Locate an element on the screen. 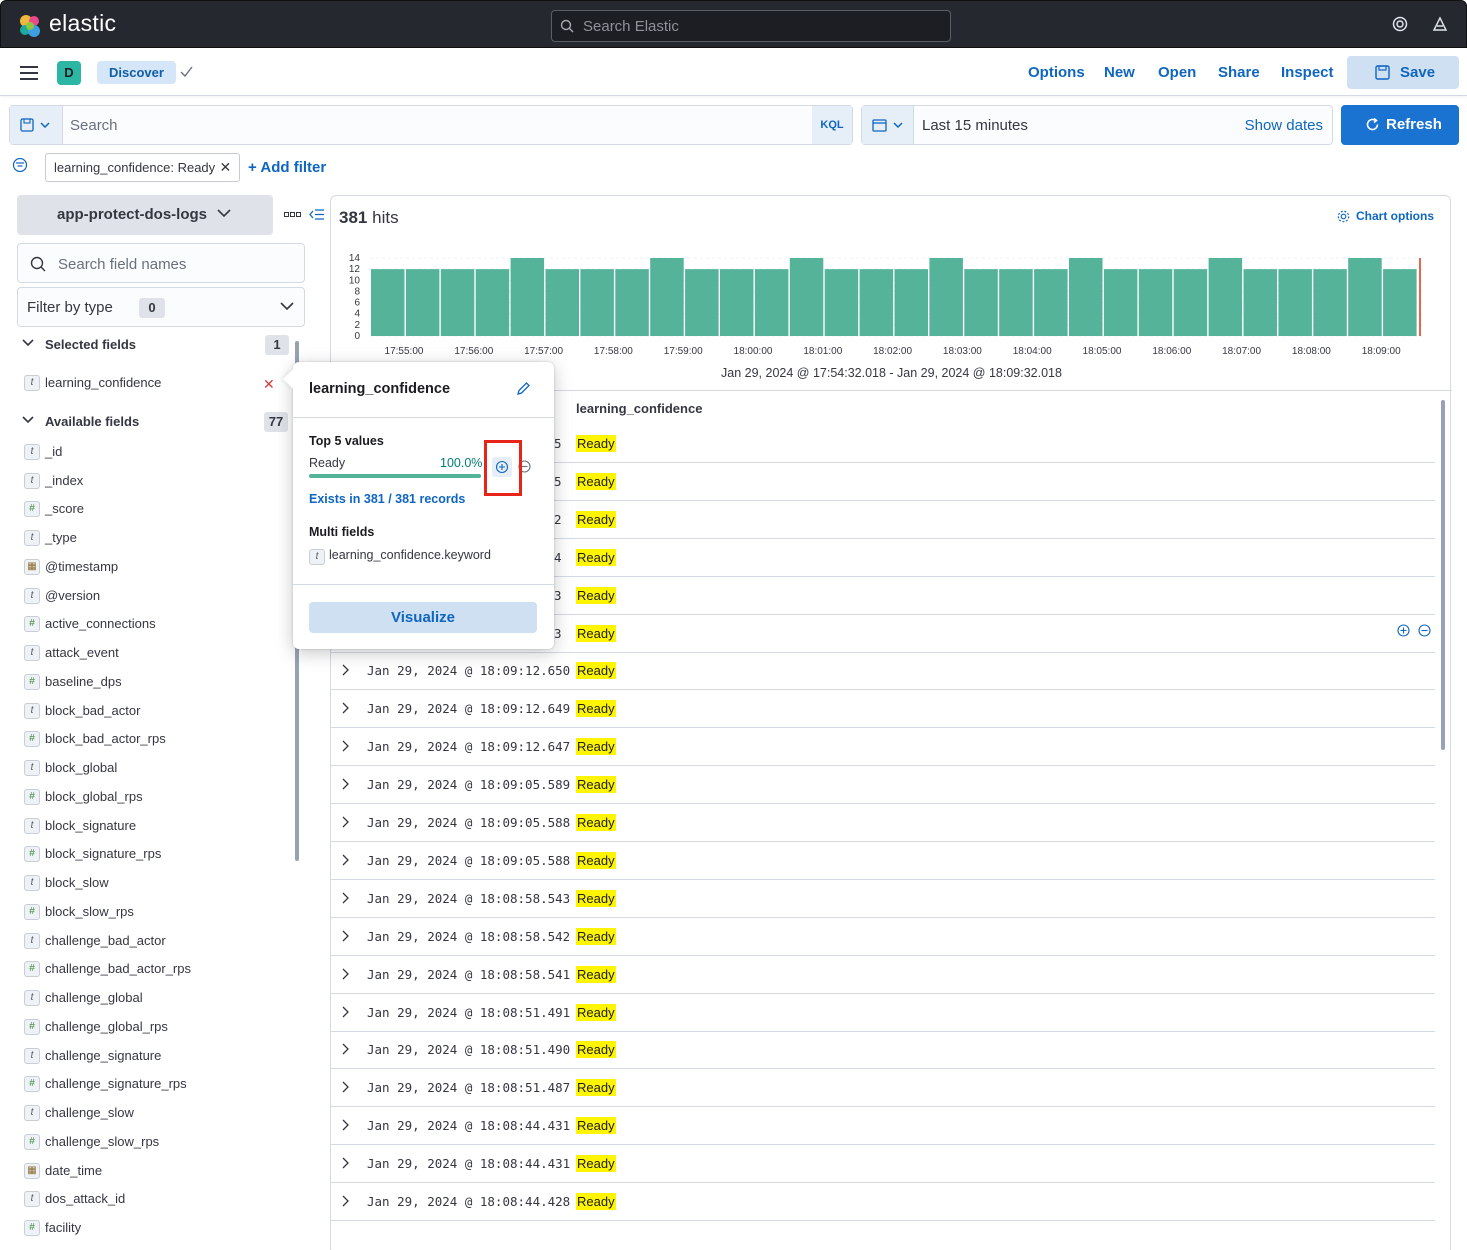 This screenshot has height=1250, width=1467. field-search-input: Search field names is located at coordinates (161, 263).